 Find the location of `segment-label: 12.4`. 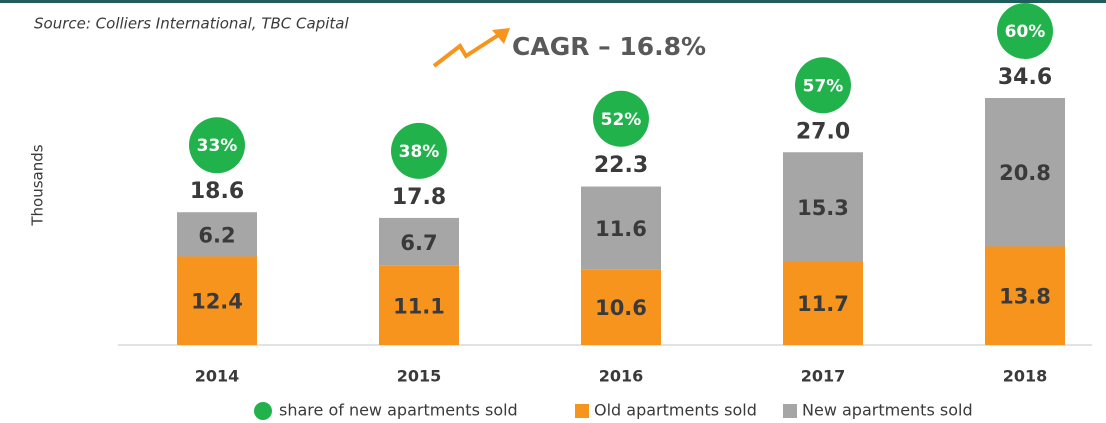

segment-label: 12.4 is located at coordinates (217, 302).